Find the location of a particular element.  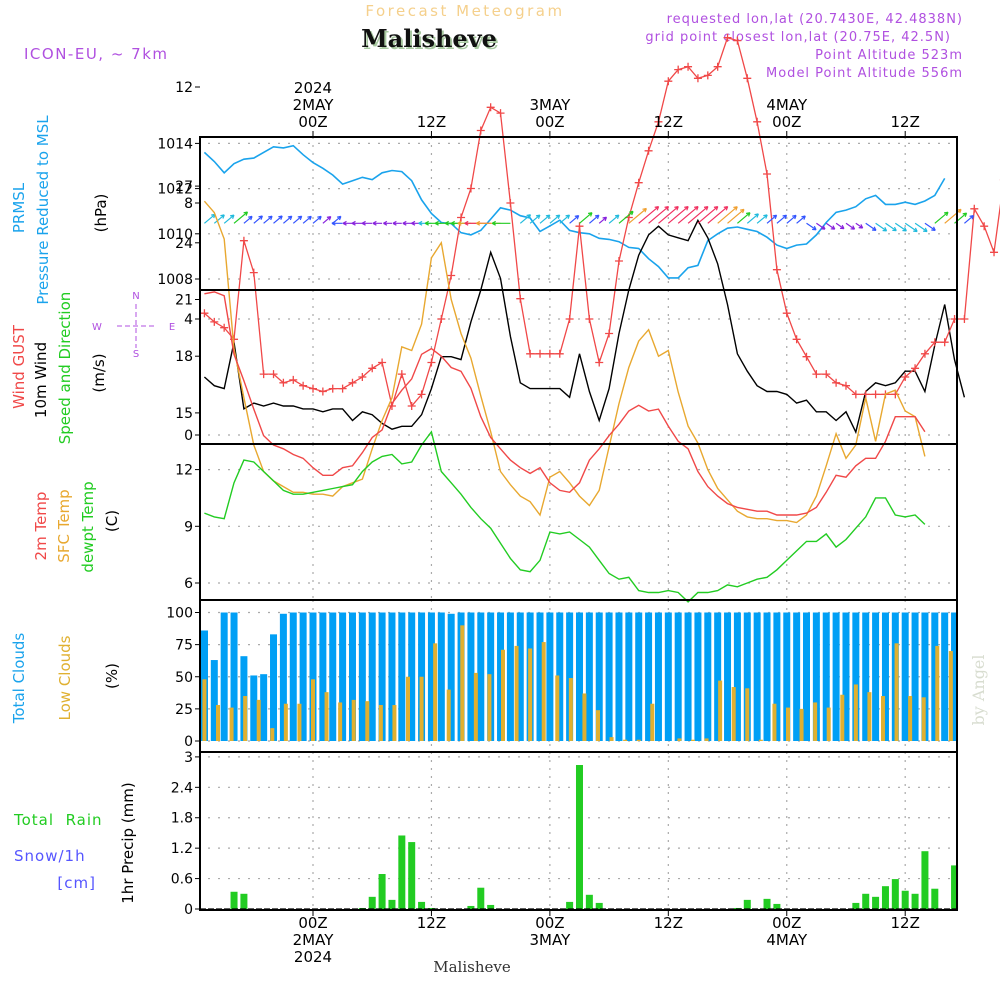

bottom-time-label: 4MAY is located at coordinates (787, 940).